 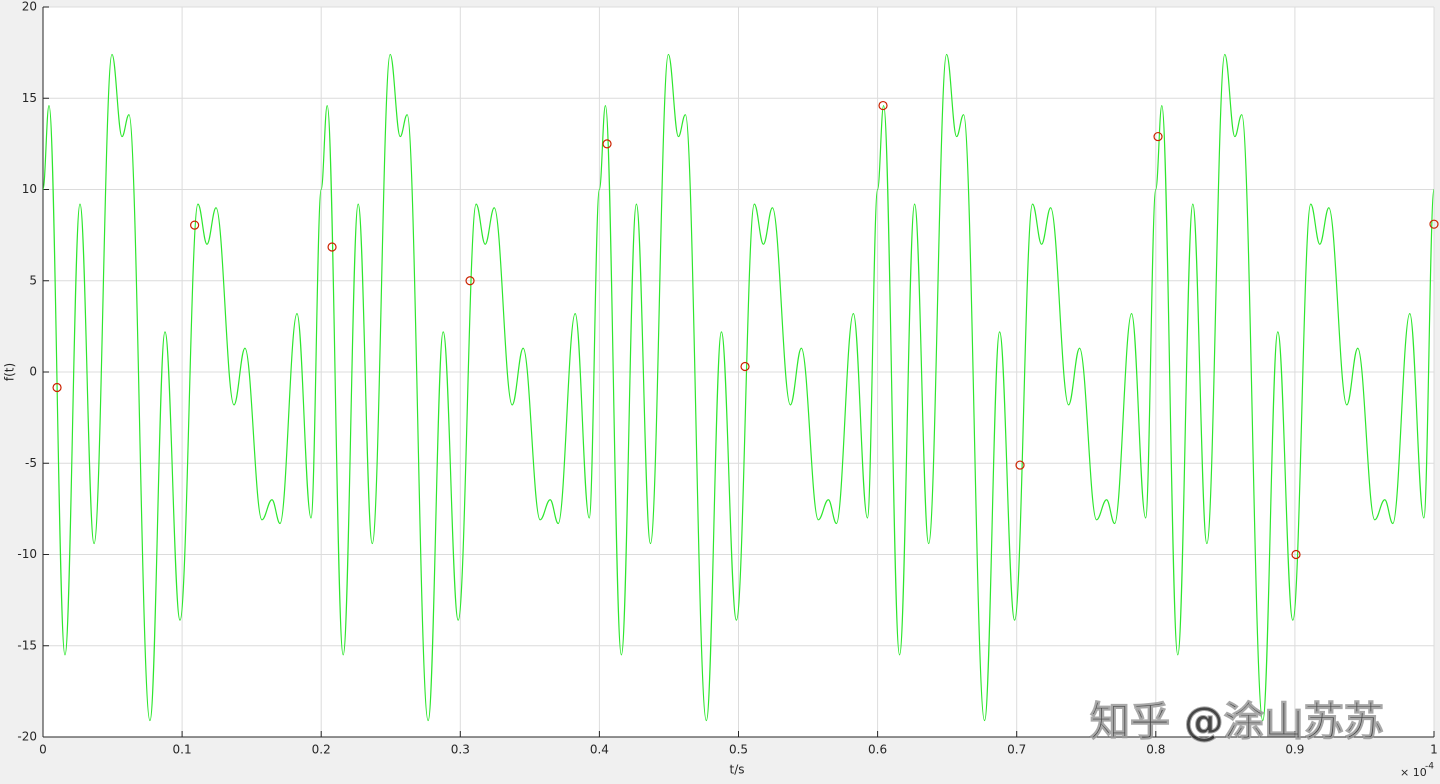 I want to click on x-axis-label: t/s, so click(x=737, y=770).